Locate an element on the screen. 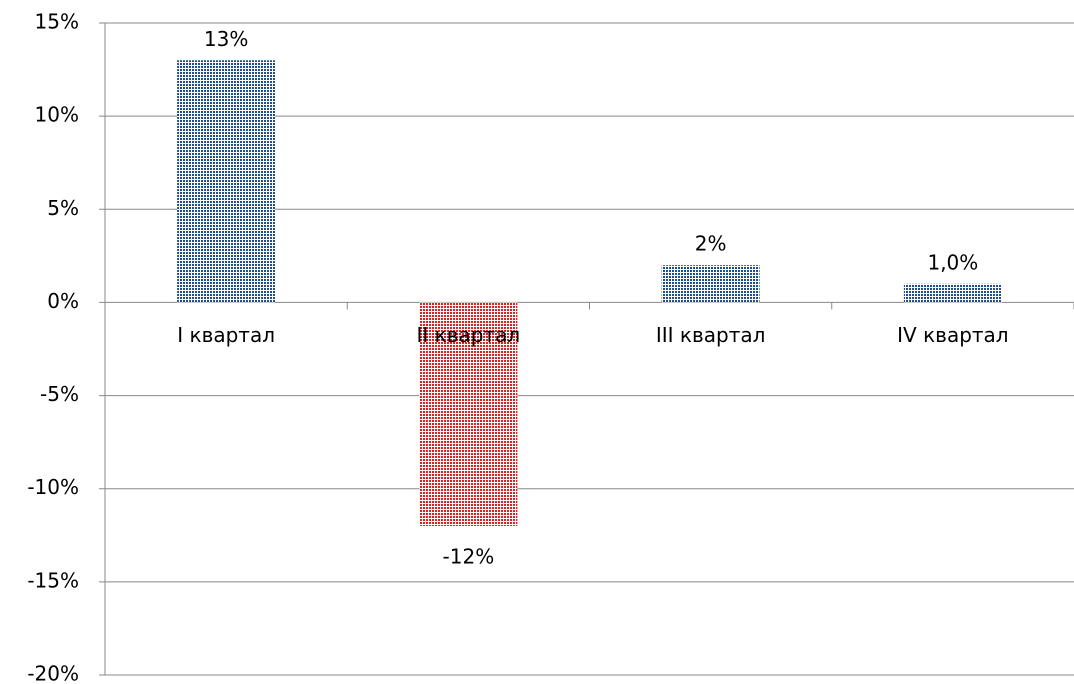 The image size is (1074, 684). x-tick-label: III квартал is located at coordinates (711, 335).